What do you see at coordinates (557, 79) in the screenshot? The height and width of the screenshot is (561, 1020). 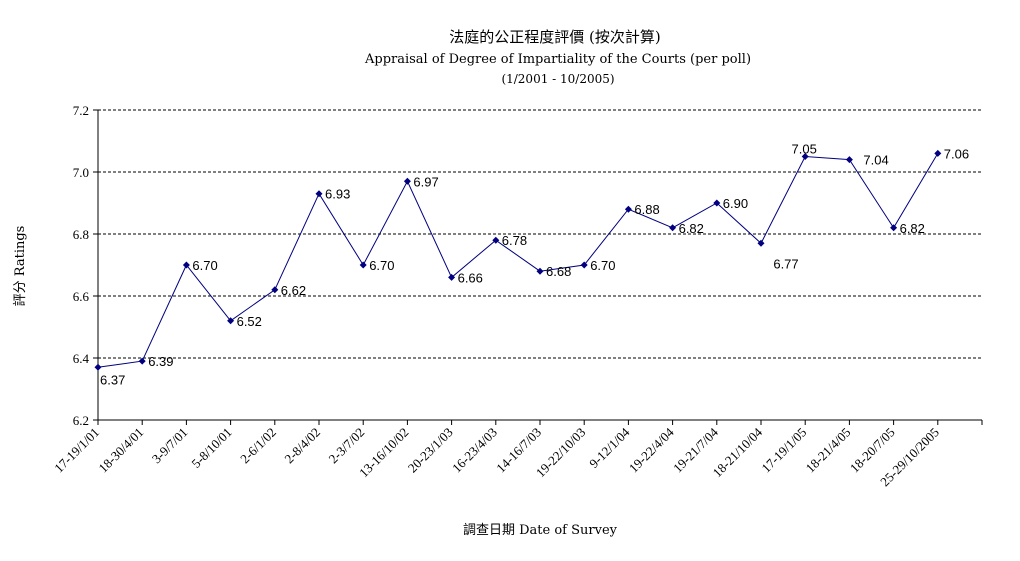 I see `chart-date-range: (1/2001 - 10/2005)` at bounding box center [557, 79].